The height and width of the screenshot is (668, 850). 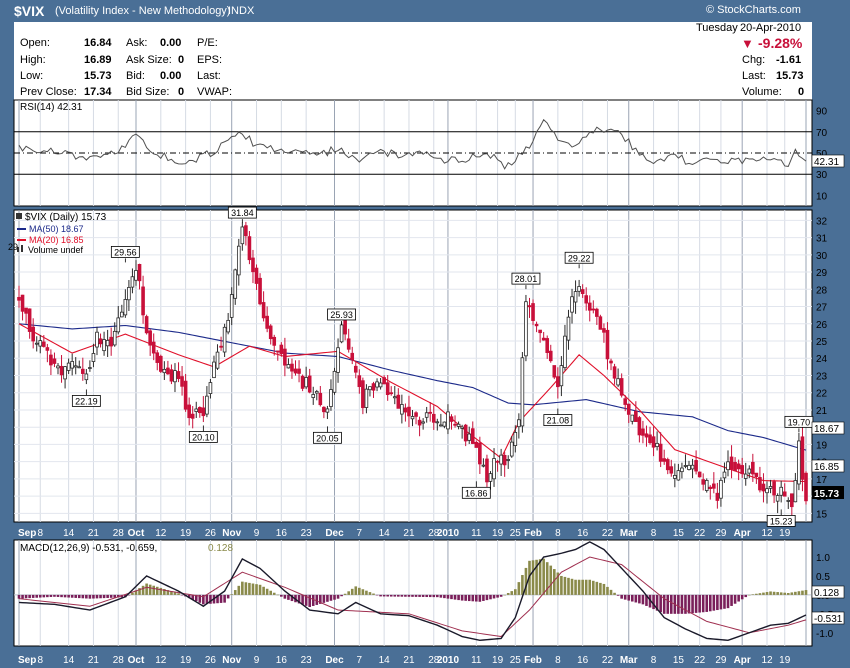 What do you see at coordinates (186, 533) in the screenshot?
I see `x-tick-label: 19` at bounding box center [186, 533].